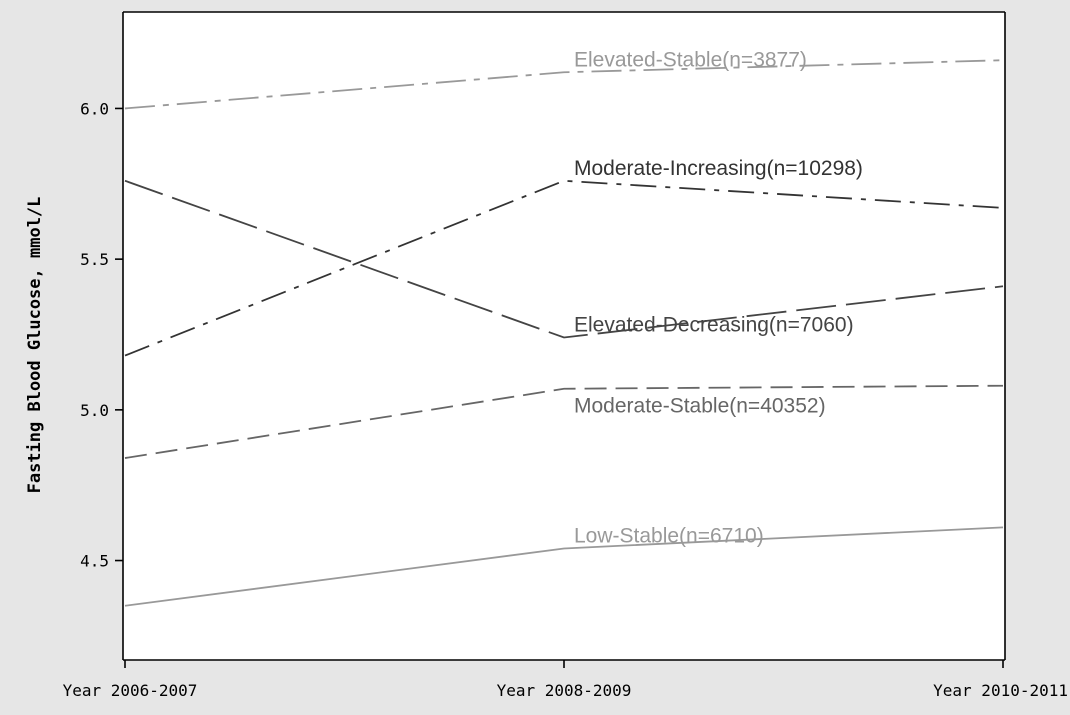 The width and height of the screenshot is (1070, 715). Describe the element at coordinates (35, 345) in the screenshot. I see `y-axis-label: Fasting Blood Glucose, mmol/L` at that location.